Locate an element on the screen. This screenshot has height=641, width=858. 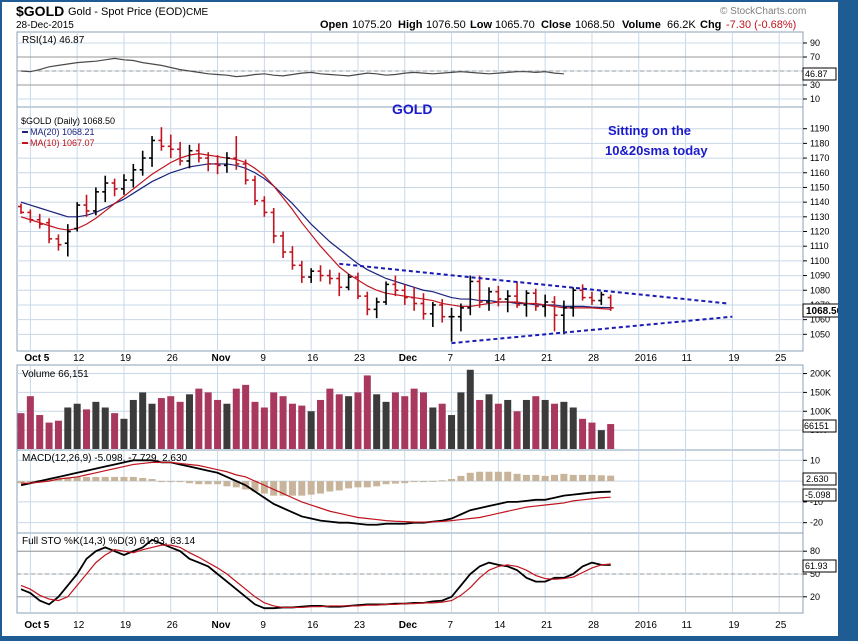
x-tick-label-bottom: 19 is located at coordinates (126, 625).